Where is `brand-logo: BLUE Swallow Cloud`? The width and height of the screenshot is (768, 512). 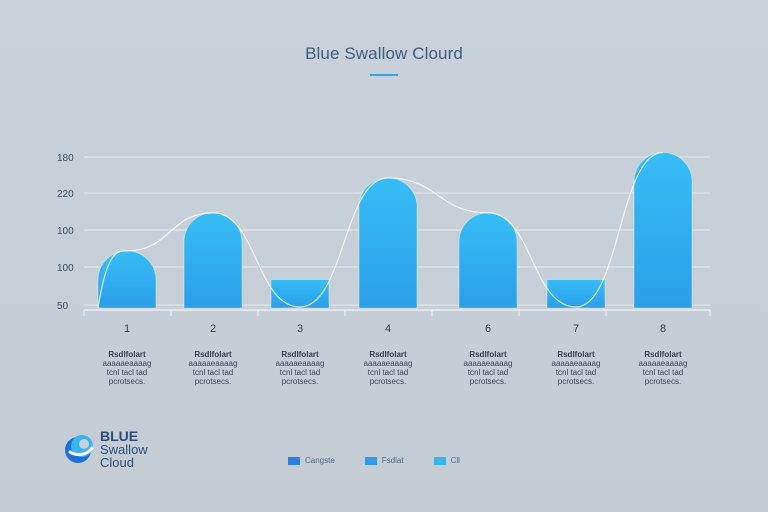 brand-logo: BLUE Swallow Cloud is located at coordinates (105, 449).